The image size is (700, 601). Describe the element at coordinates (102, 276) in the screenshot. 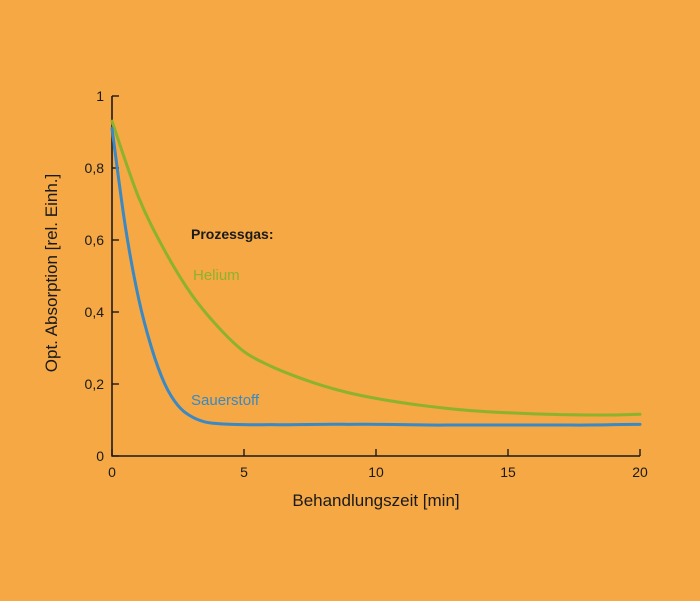

I see `y-axis-ticks: 0 0,2 0,4 0,6 0,8 1` at that location.